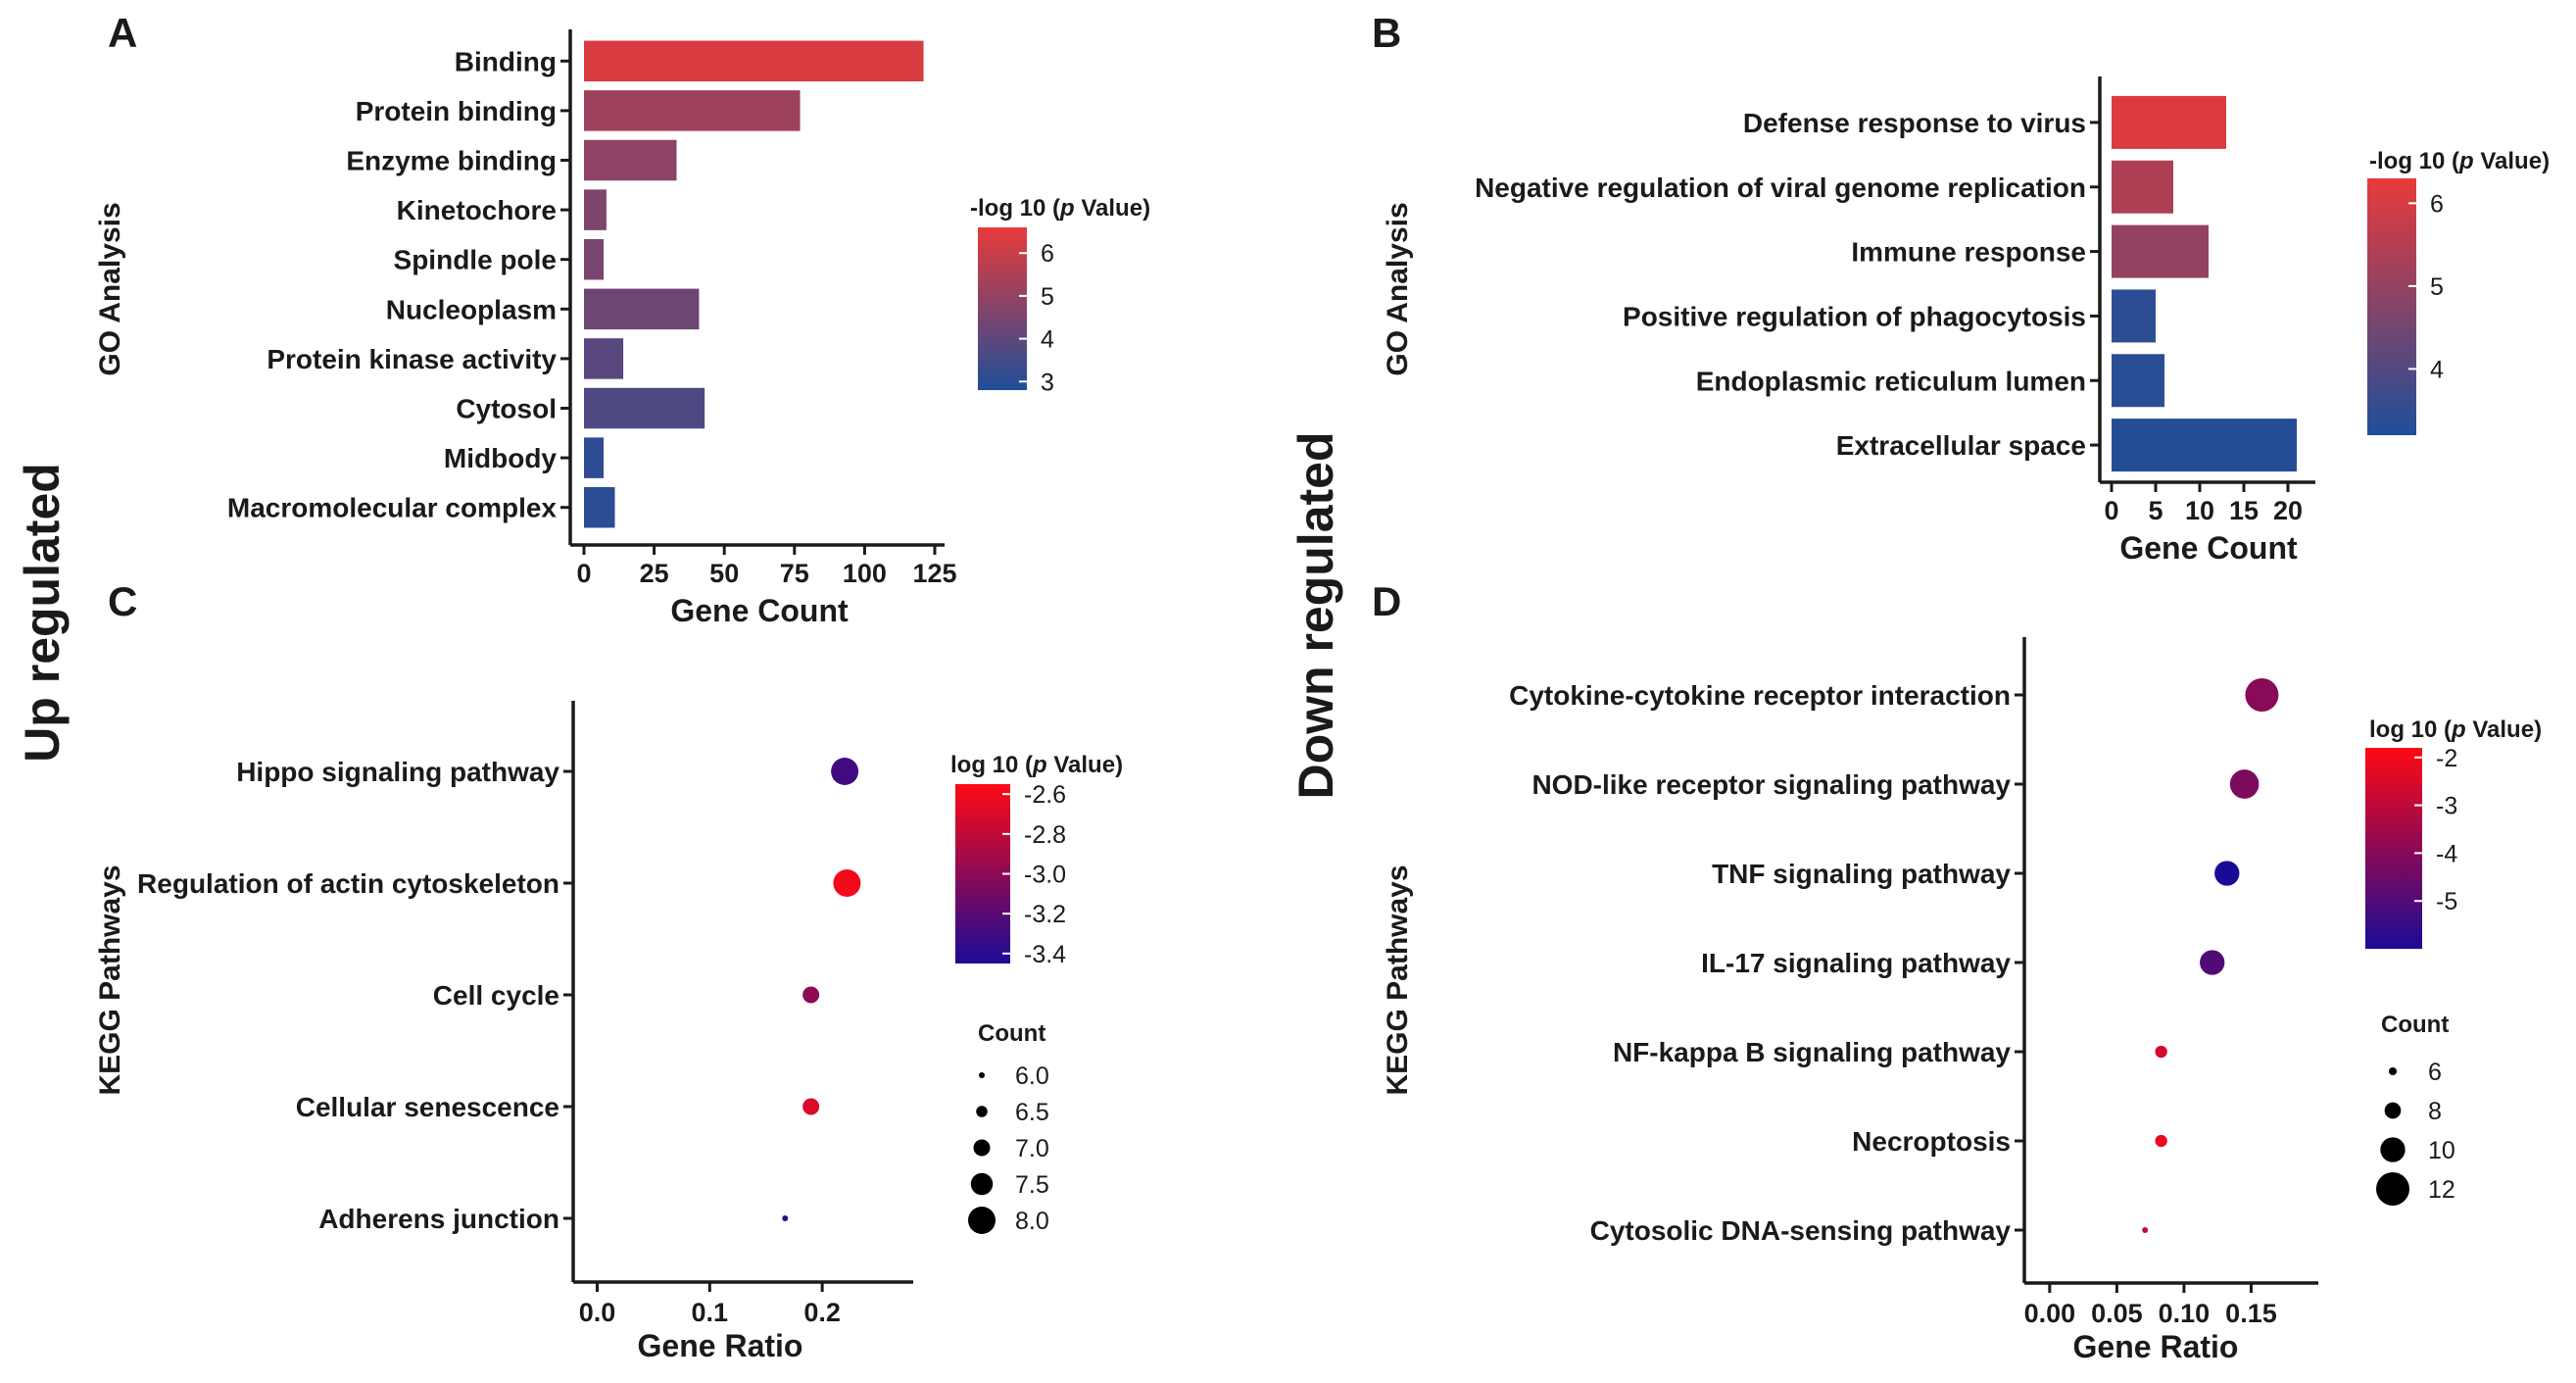 This screenshot has height=1383, width=2576. Describe the element at coordinates (1854, 316) in the screenshot. I see `b-category-label: Positive regulation of phagocytosis` at that location.